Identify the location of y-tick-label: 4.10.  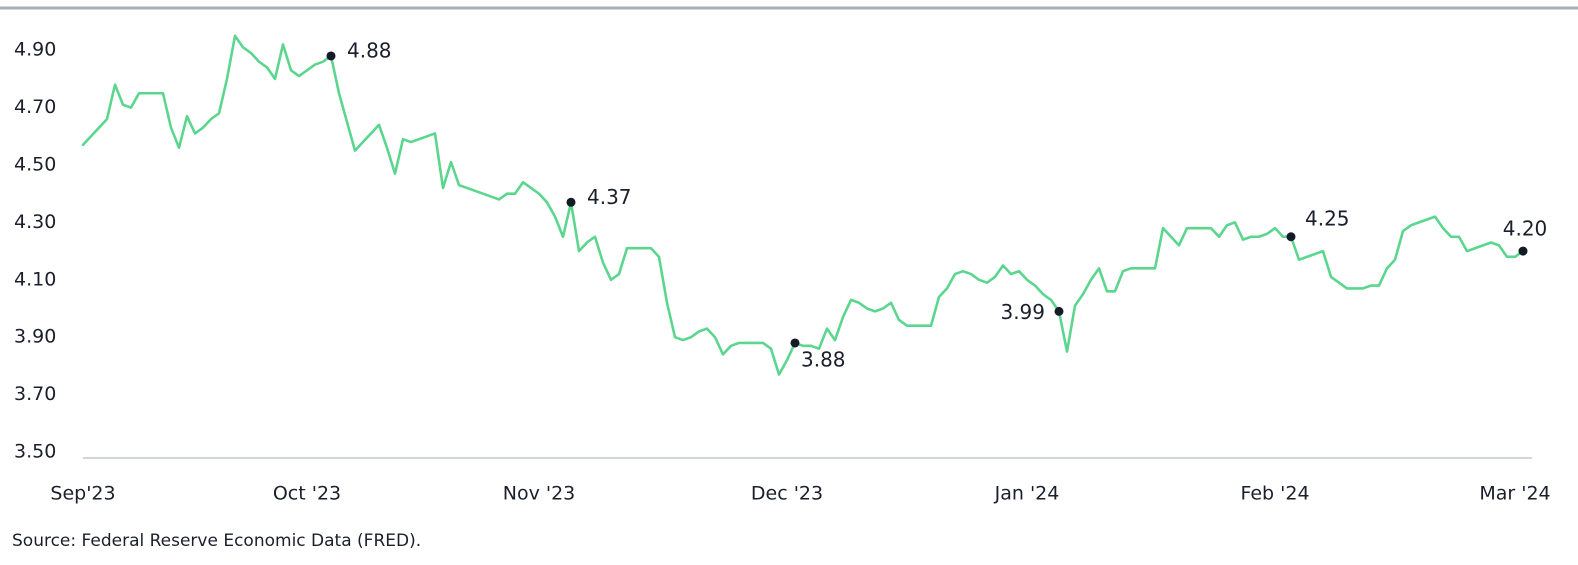
(35, 279).